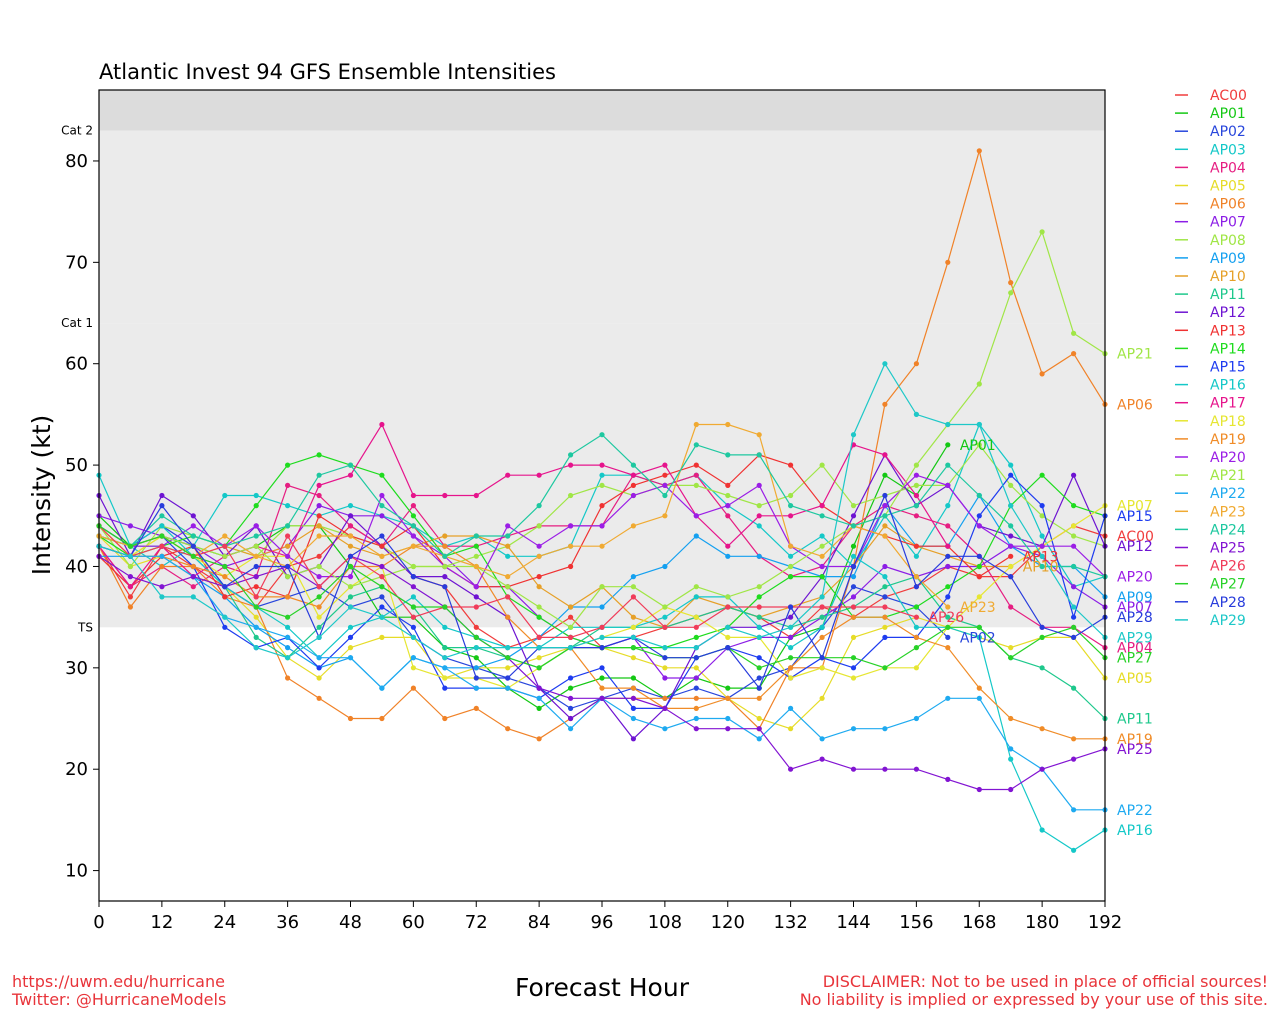  What do you see at coordinates (82, 516) in the screenshot?
I see `y-axis: 10 20 30 40 50 60 70 80` at bounding box center [82, 516].